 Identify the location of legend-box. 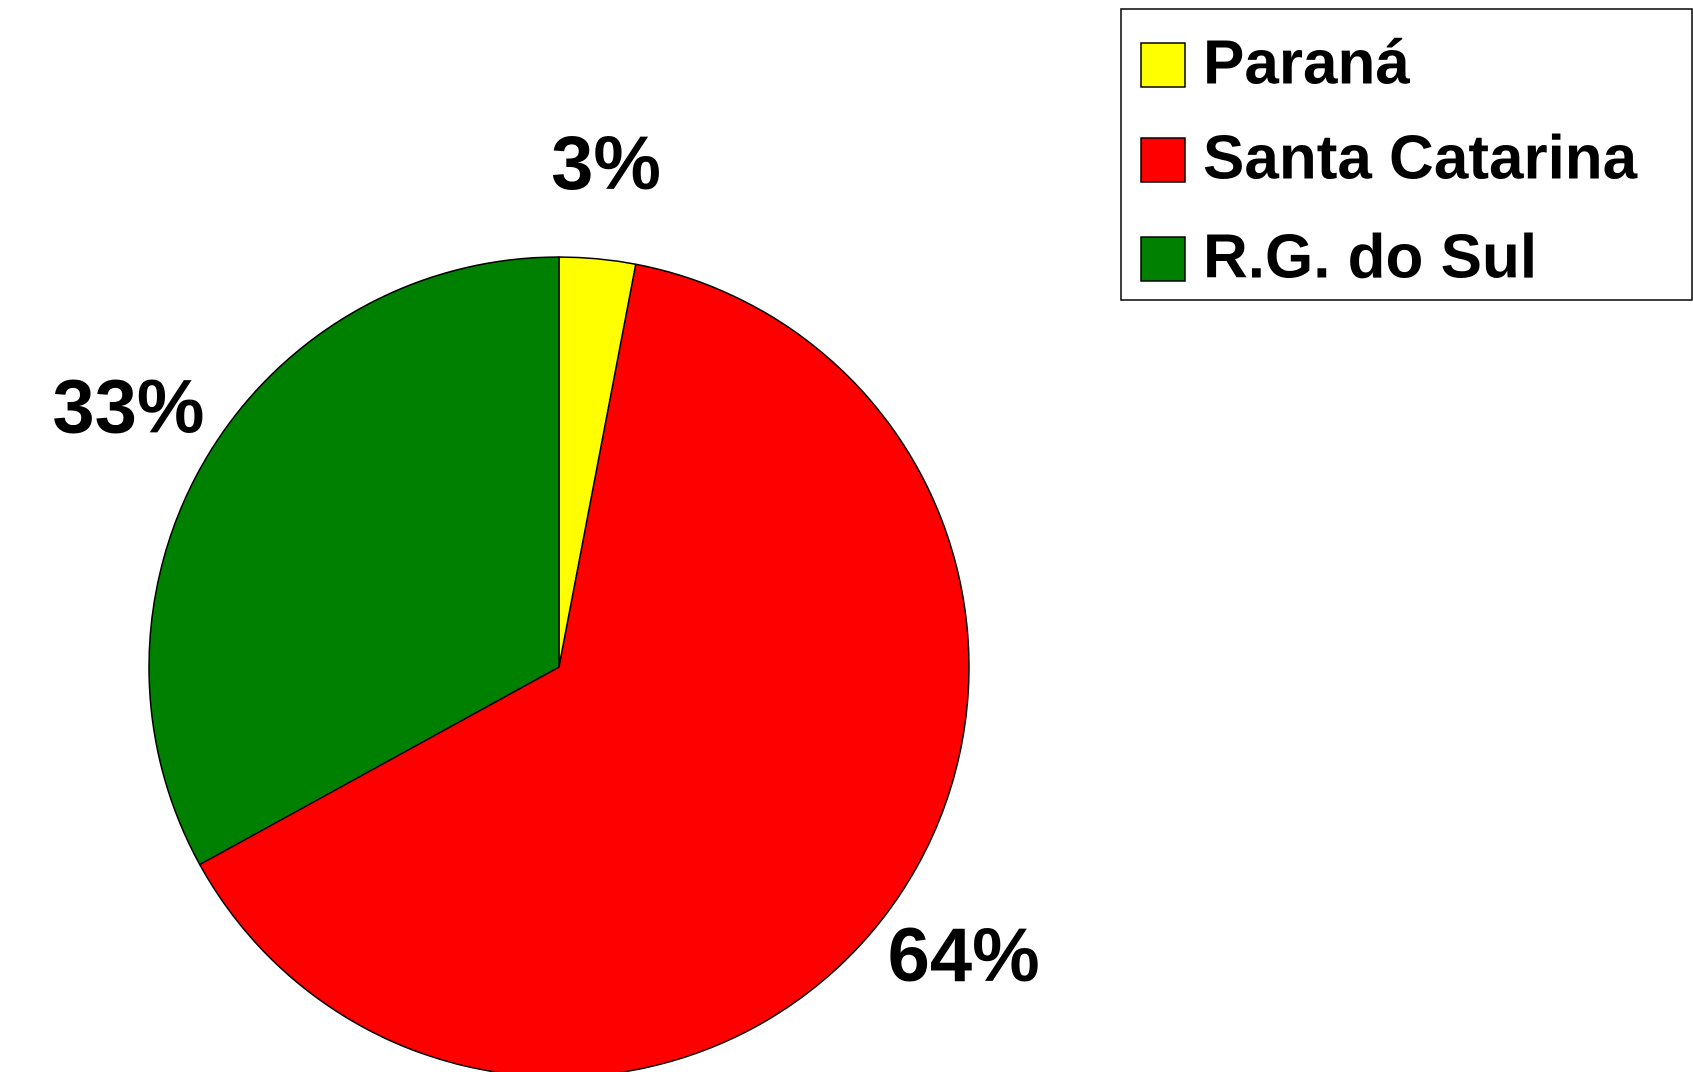
(1406, 154).